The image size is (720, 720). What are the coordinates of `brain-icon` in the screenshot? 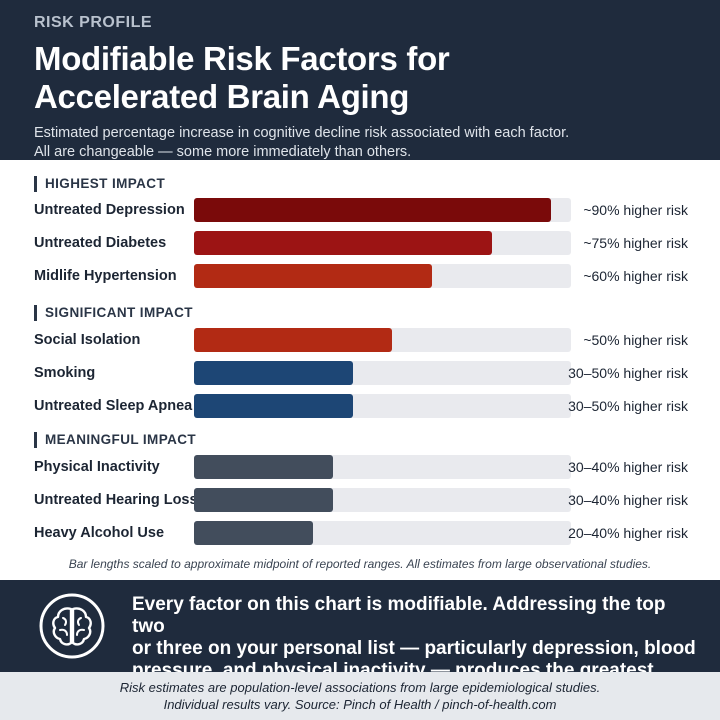 It's located at (72, 626).